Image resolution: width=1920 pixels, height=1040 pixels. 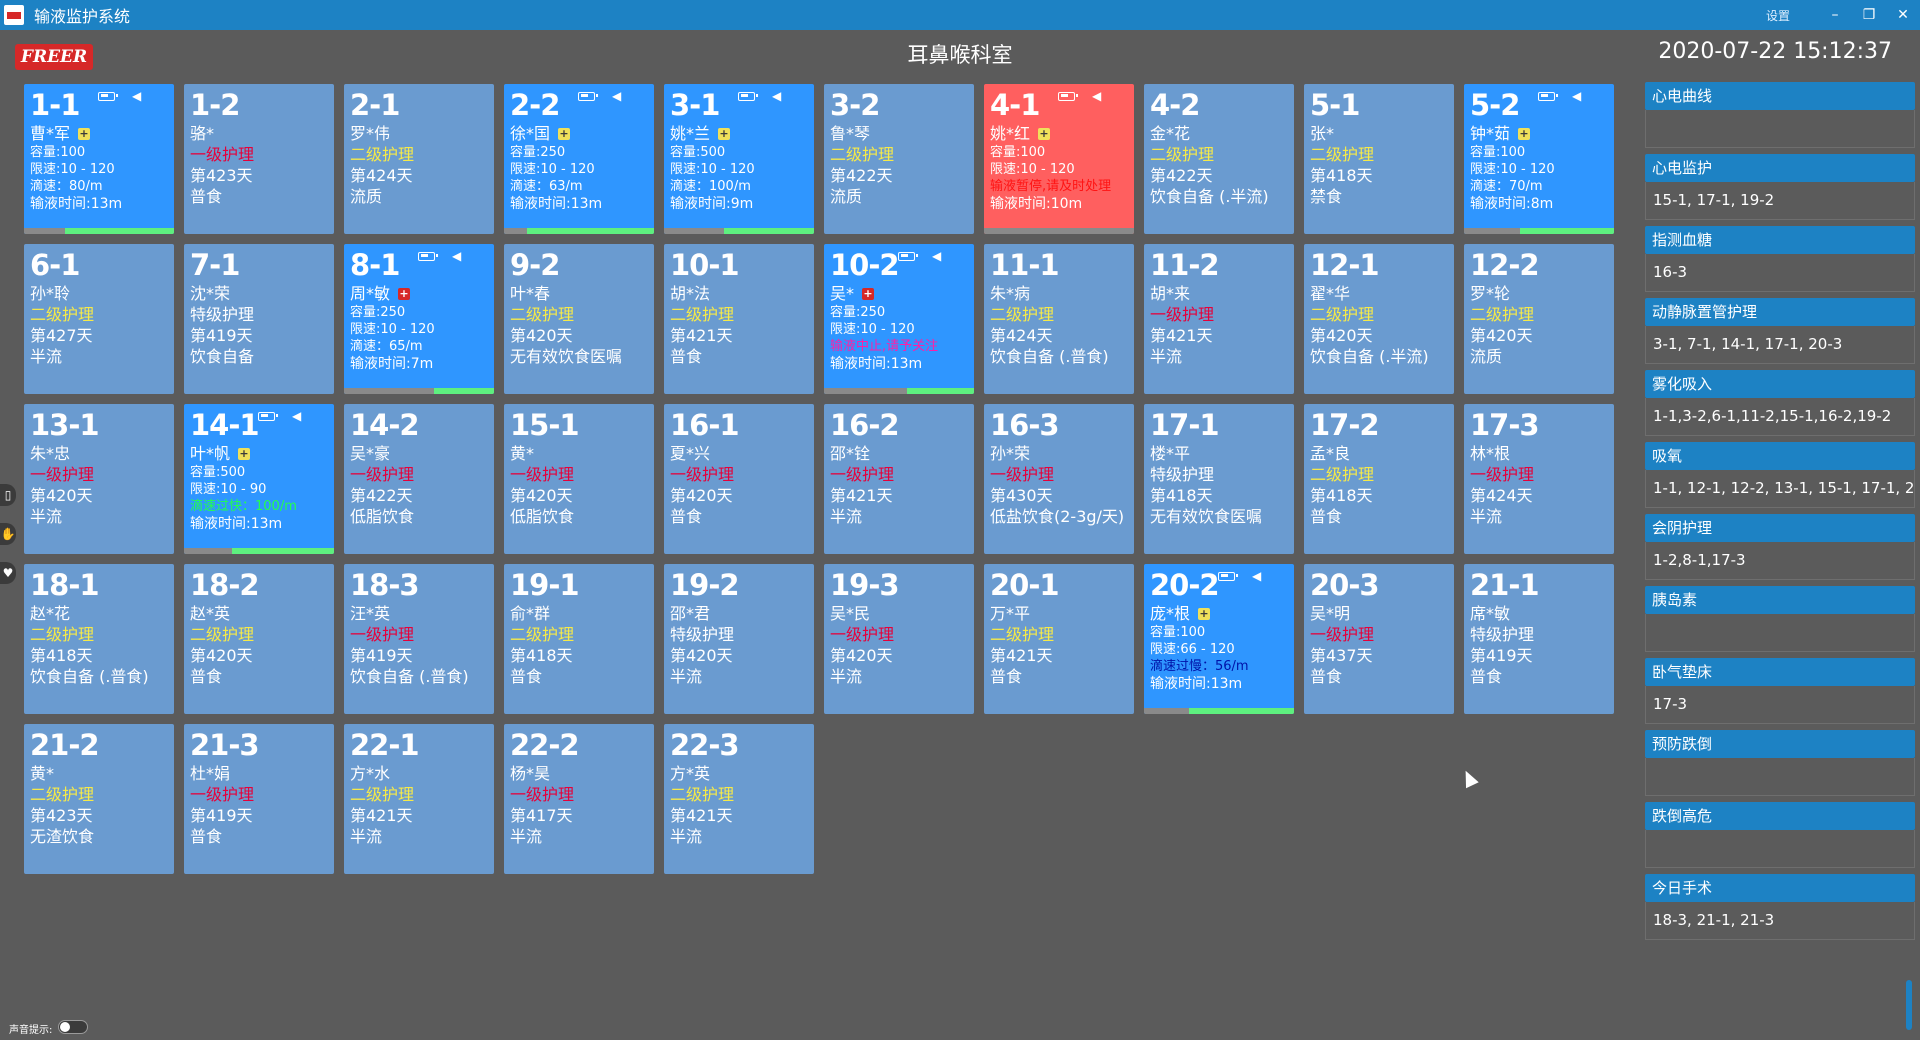 I want to click on task-group: 指测血糖 16-3, so click(x=1780, y=259).